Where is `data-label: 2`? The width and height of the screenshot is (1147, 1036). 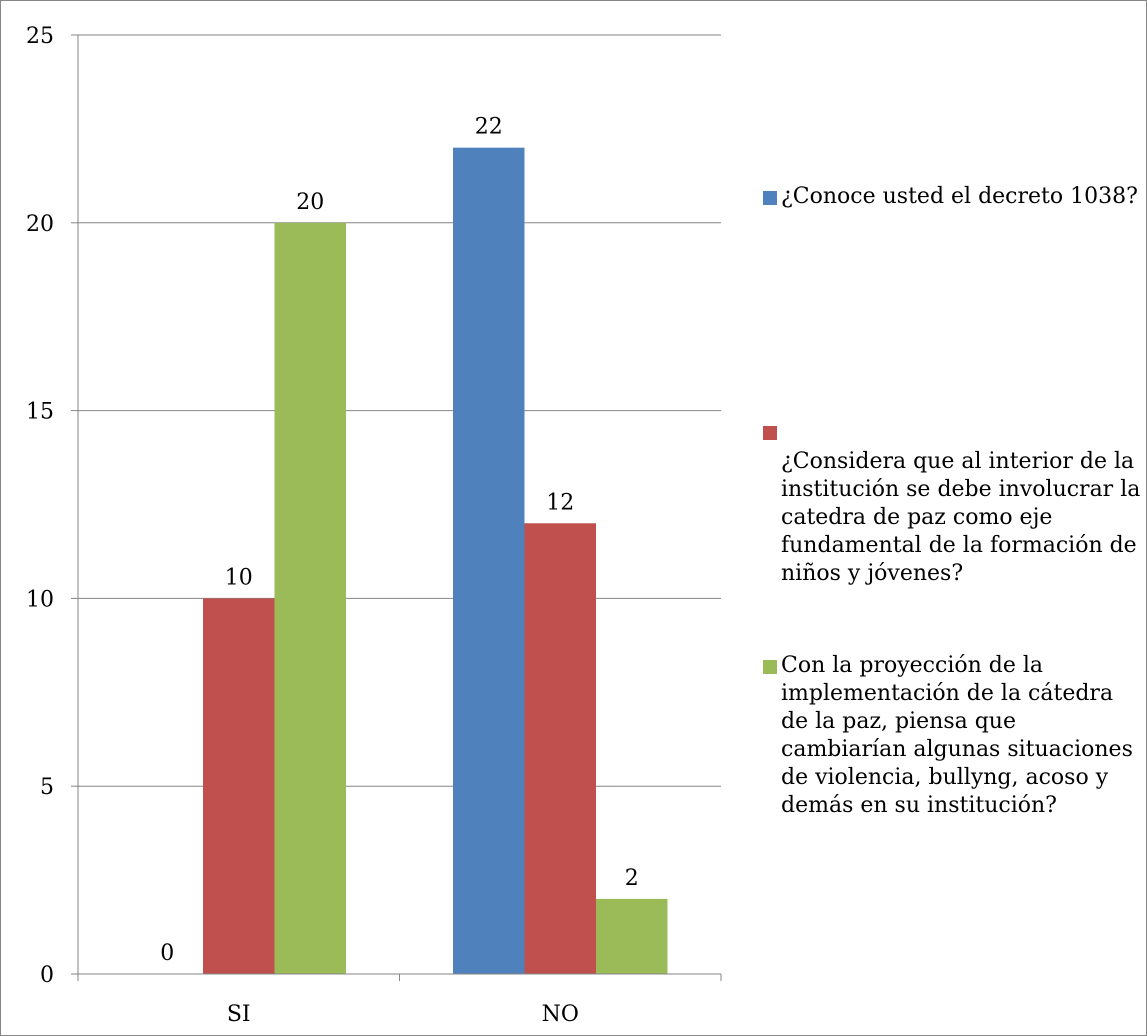 data-label: 2 is located at coordinates (632, 878).